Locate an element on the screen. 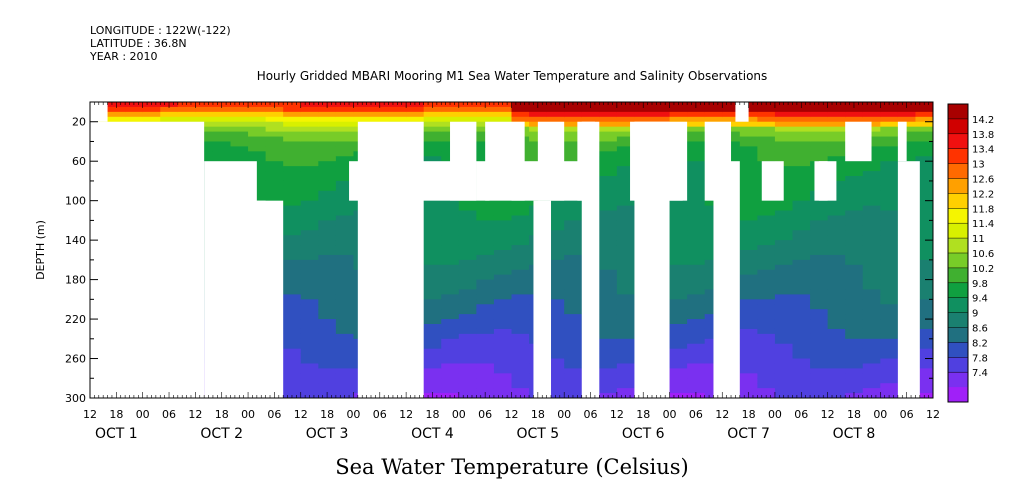 The height and width of the screenshot is (504, 1009). x-tick-label: 12 is located at coordinates (301, 414).